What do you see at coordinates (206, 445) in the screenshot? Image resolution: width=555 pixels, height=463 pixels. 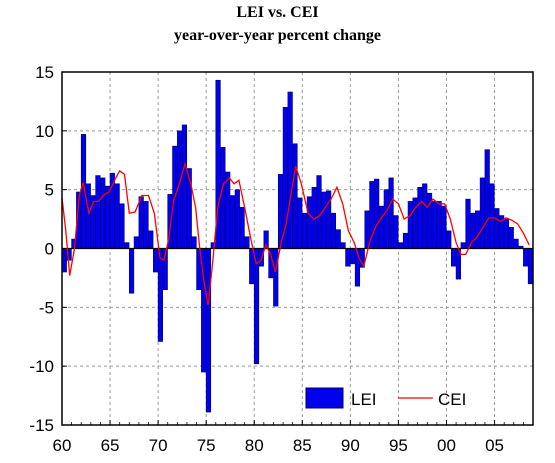 I see `x-tick-label: 75` at bounding box center [206, 445].